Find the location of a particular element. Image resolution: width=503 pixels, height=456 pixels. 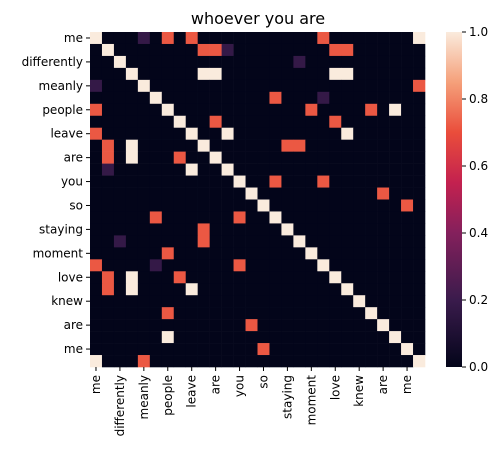

y-tick-label: knew is located at coordinates (67, 301).